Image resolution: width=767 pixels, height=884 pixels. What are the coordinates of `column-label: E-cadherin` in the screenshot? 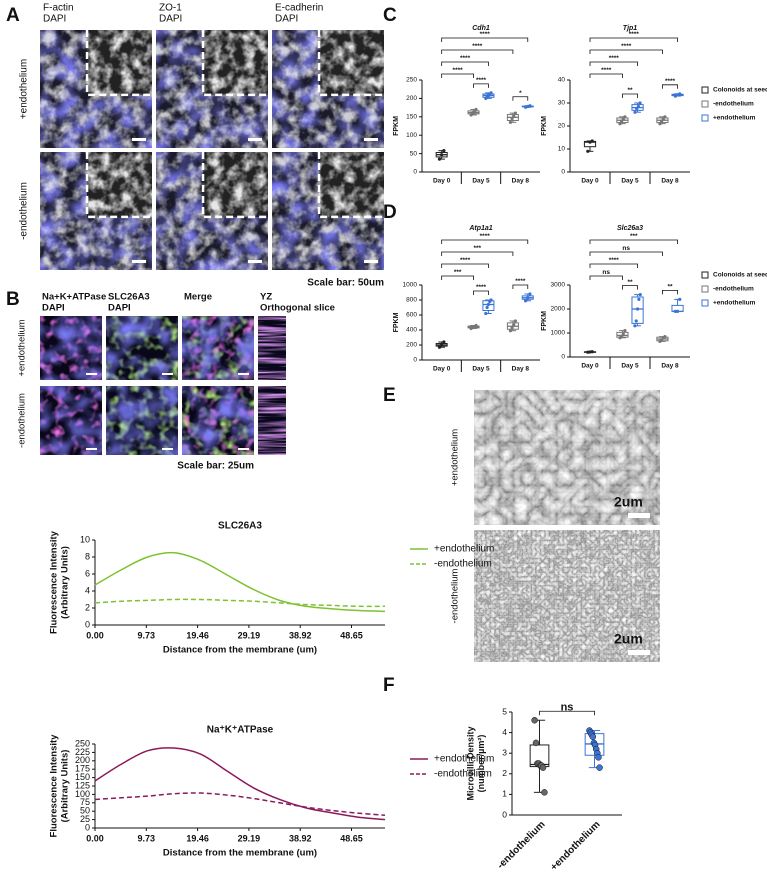 It's located at (299, 8).